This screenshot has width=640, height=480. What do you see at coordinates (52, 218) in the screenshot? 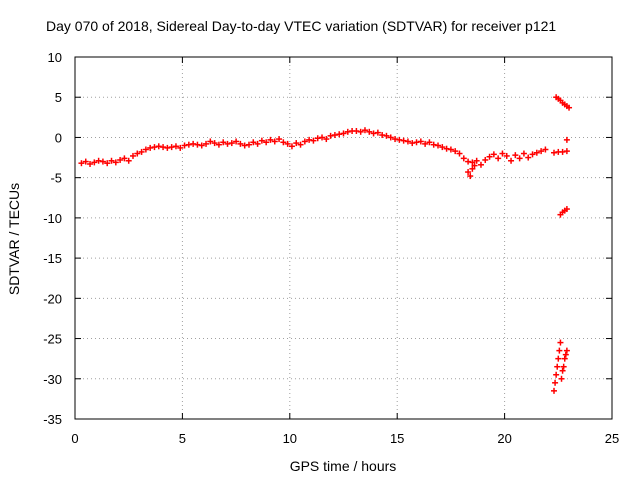
I see `y-tick-label: -10` at bounding box center [52, 218].